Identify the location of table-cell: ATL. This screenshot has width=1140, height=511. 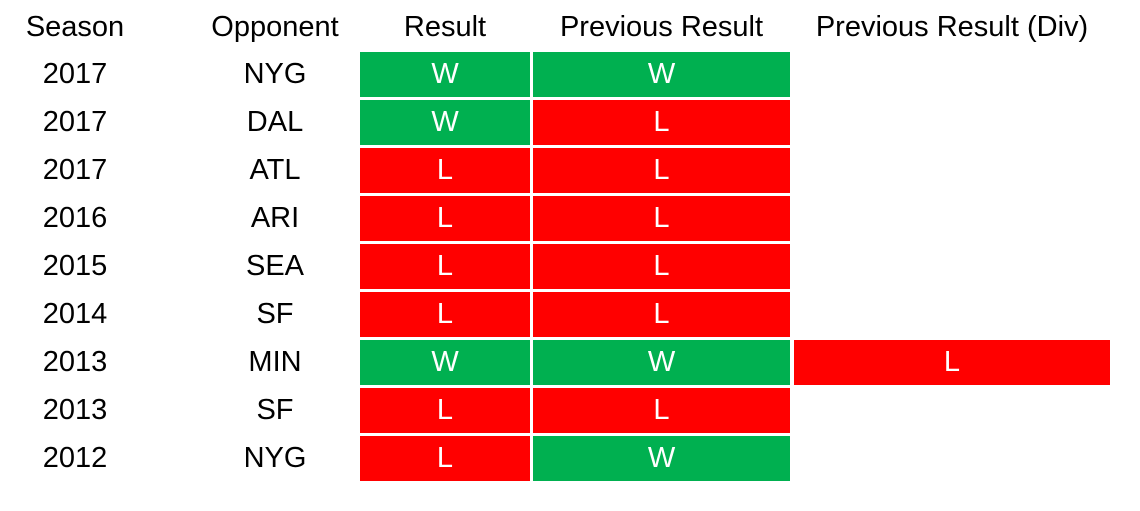
(275, 170).